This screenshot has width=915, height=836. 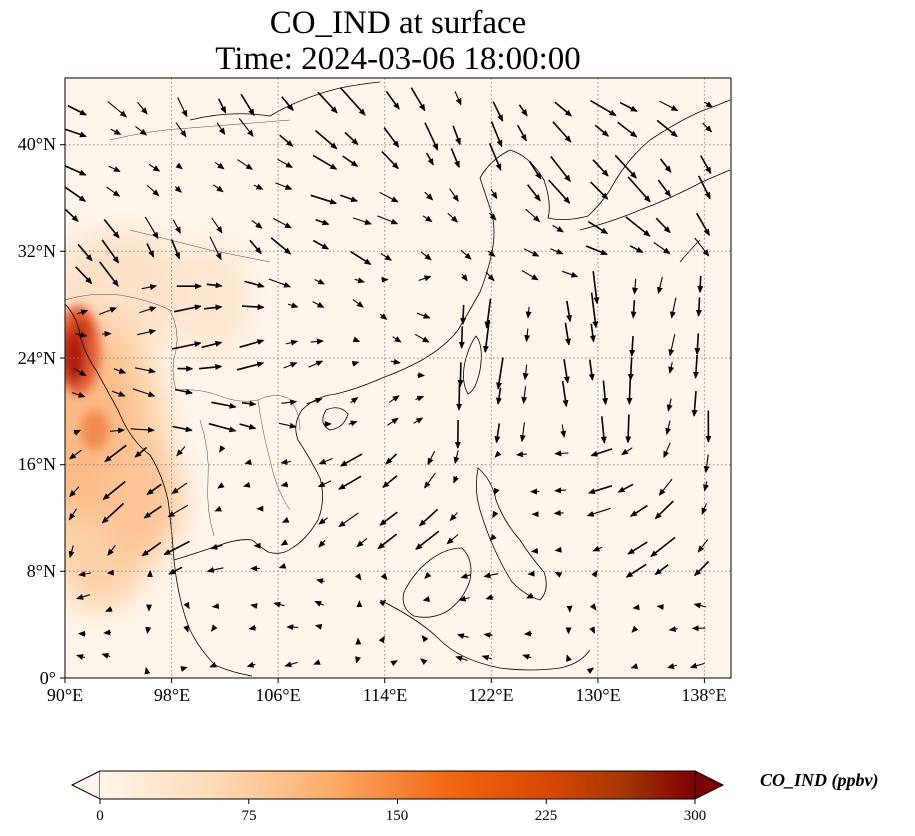 I want to click on colorbar-min-extend, so click(x=85, y=785).